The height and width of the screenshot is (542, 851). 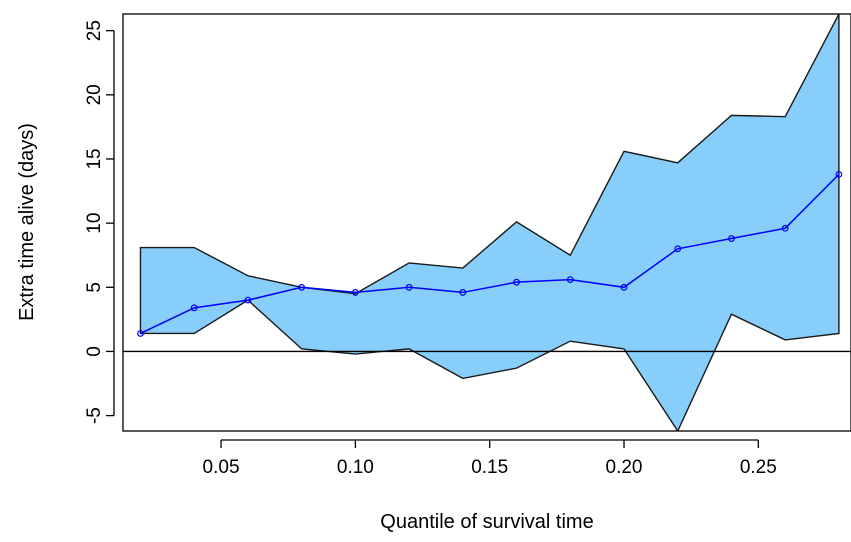 What do you see at coordinates (624, 467) in the screenshot?
I see `x-tick-label: 0.20` at bounding box center [624, 467].